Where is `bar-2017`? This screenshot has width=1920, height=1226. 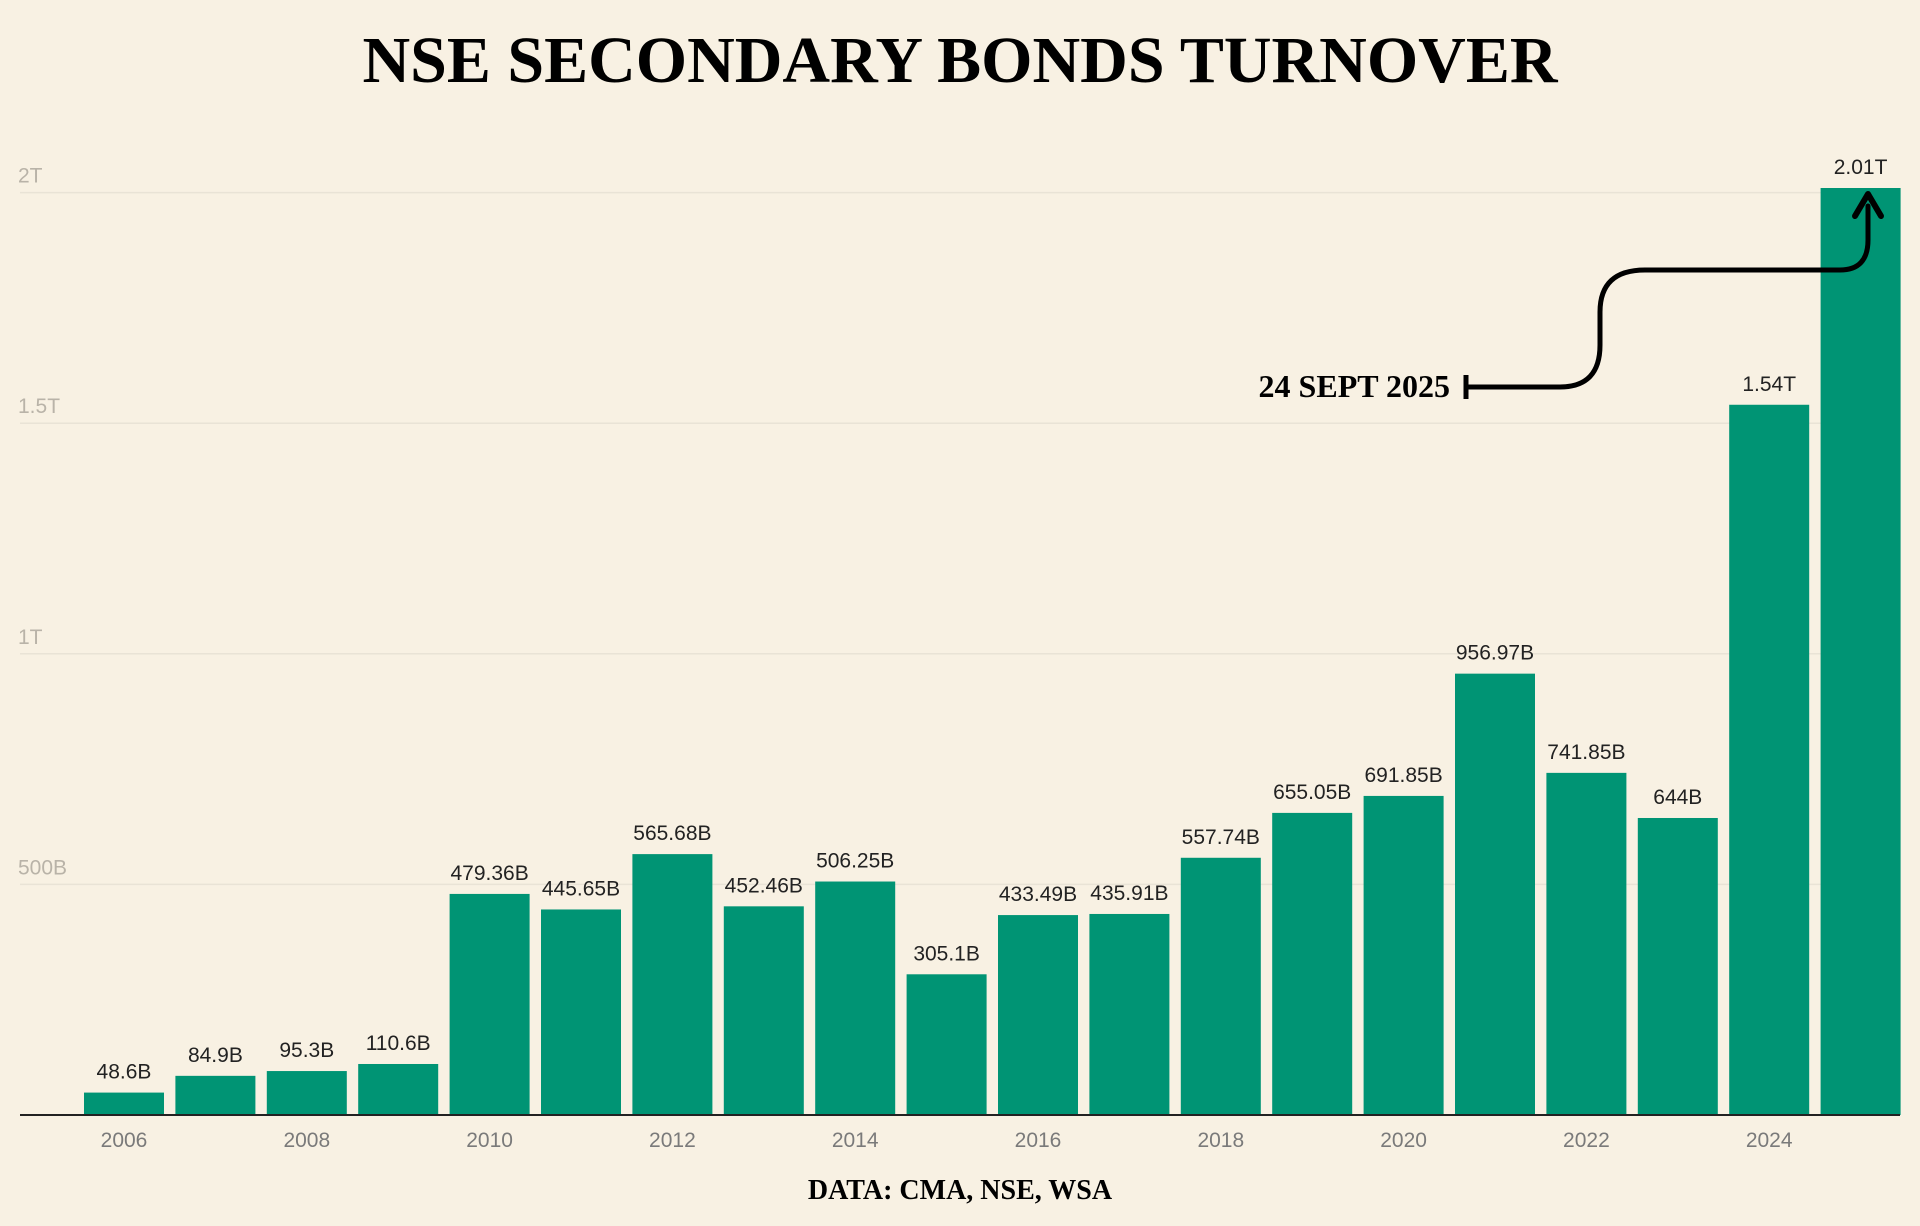
bar-2017 is located at coordinates (1129, 1014).